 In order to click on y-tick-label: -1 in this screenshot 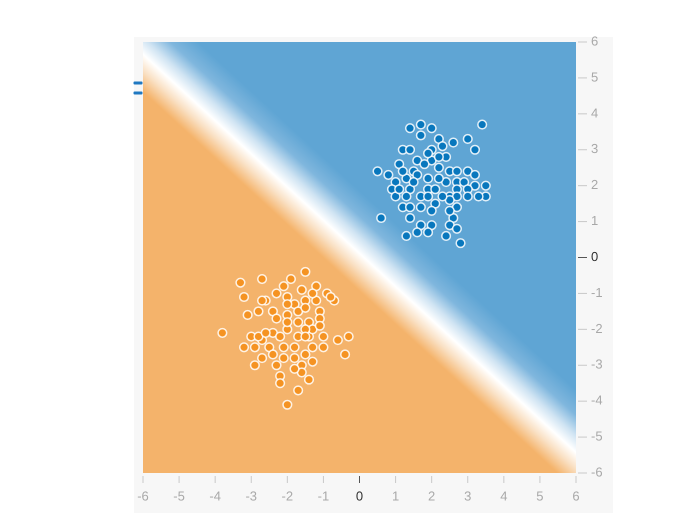, I will do `click(597, 292)`.